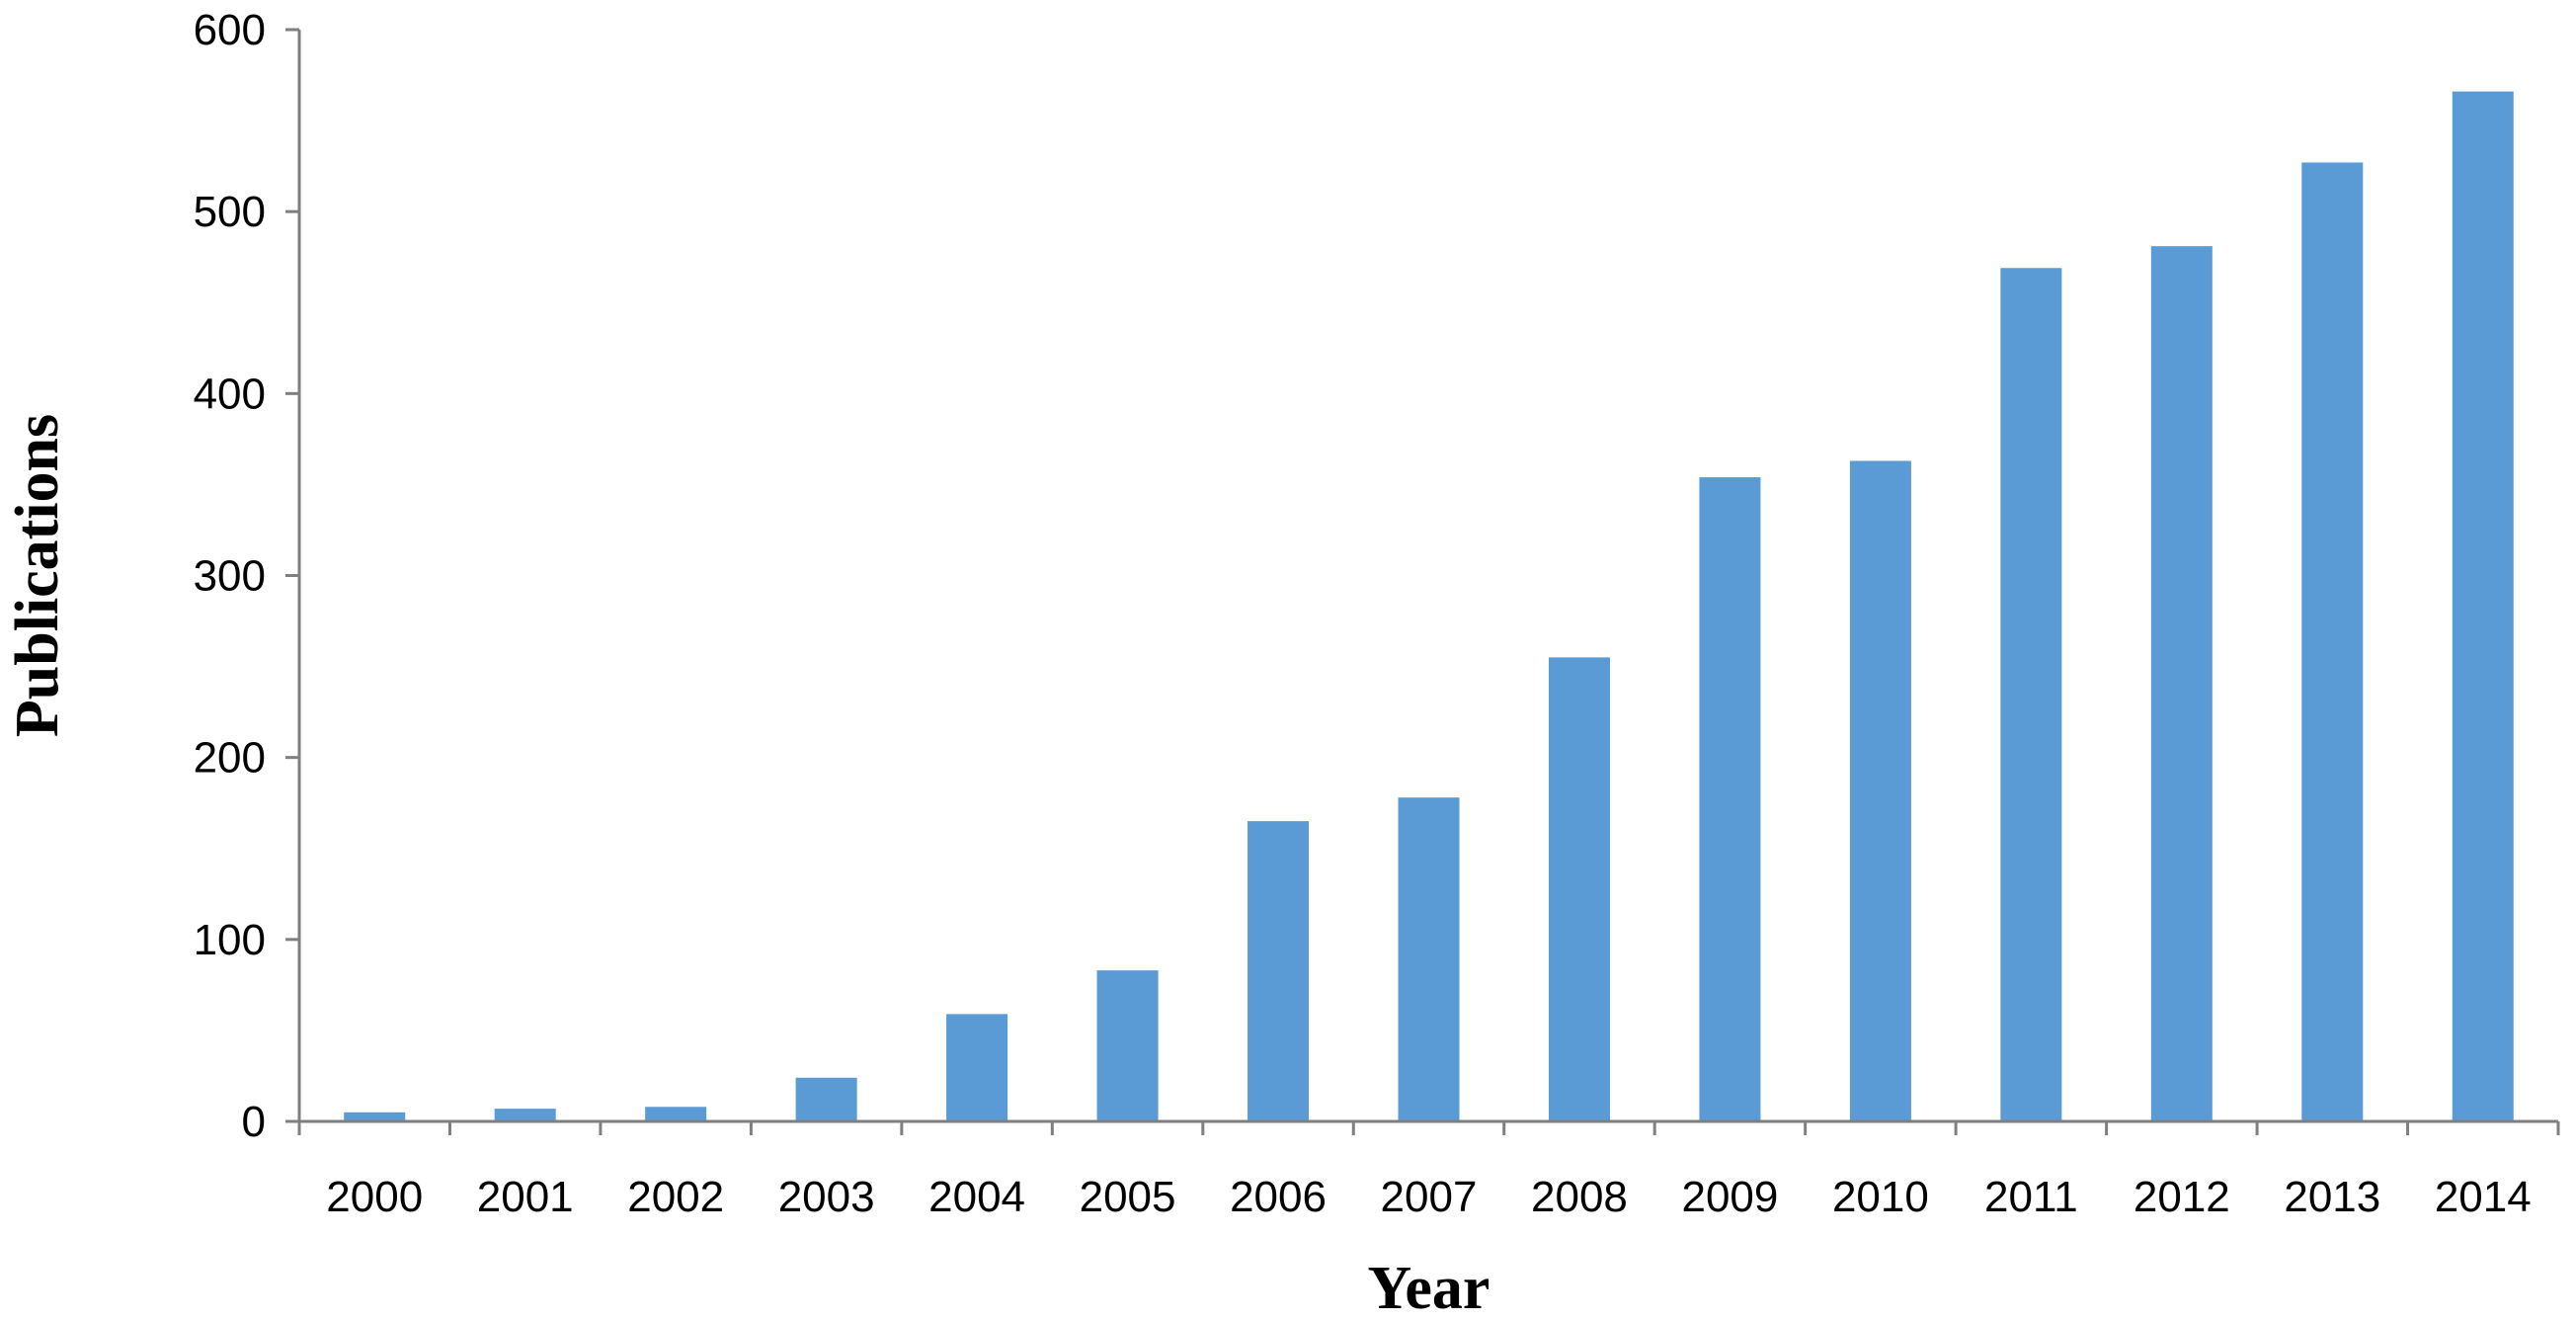 The image size is (2576, 1321). Describe the element at coordinates (37, 575) in the screenshot. I see `y-axis-title: Publications` at that location.